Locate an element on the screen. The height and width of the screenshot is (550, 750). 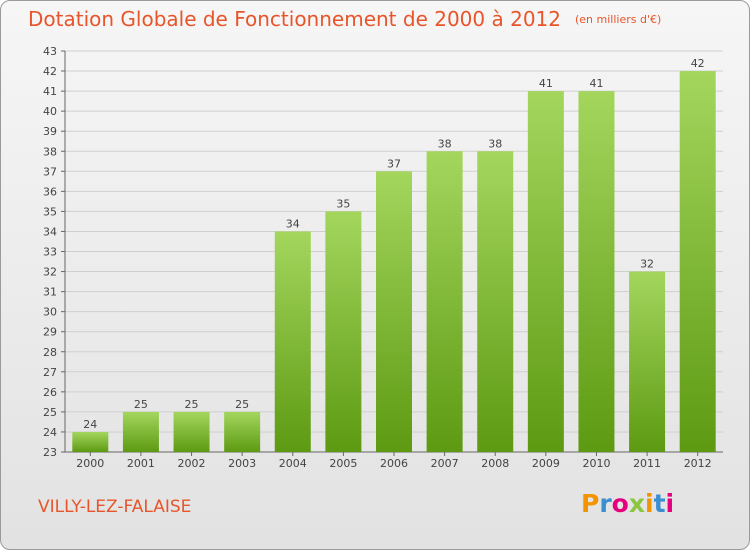
y-tick-label: 31 is located at coordinates (50, 292).